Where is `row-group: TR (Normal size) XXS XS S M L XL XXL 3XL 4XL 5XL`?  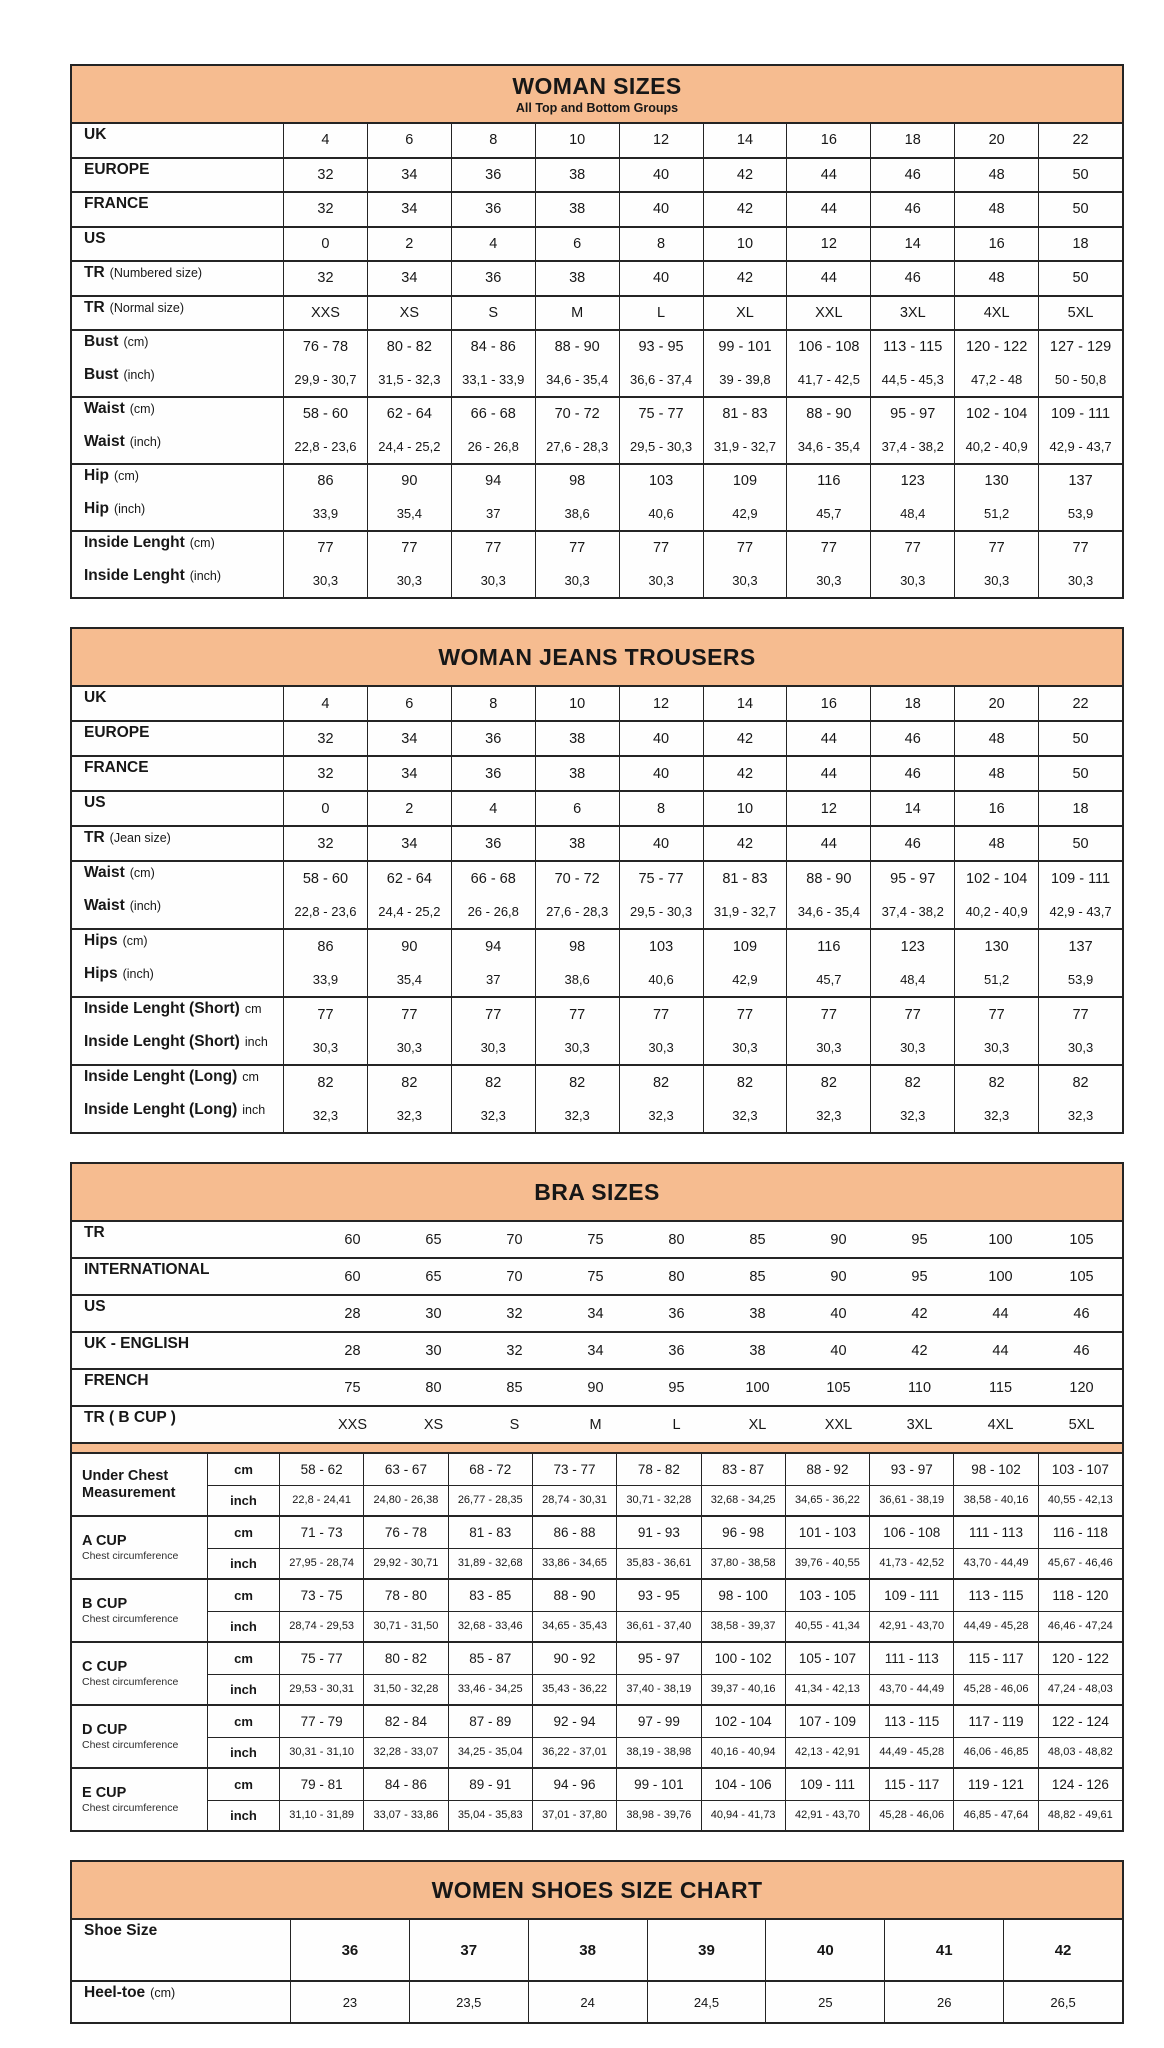 row-group: TR (Normal size) XXS XS S M L XL XXL 3XL 4XL 5XL is located at coordinates (597, 311).